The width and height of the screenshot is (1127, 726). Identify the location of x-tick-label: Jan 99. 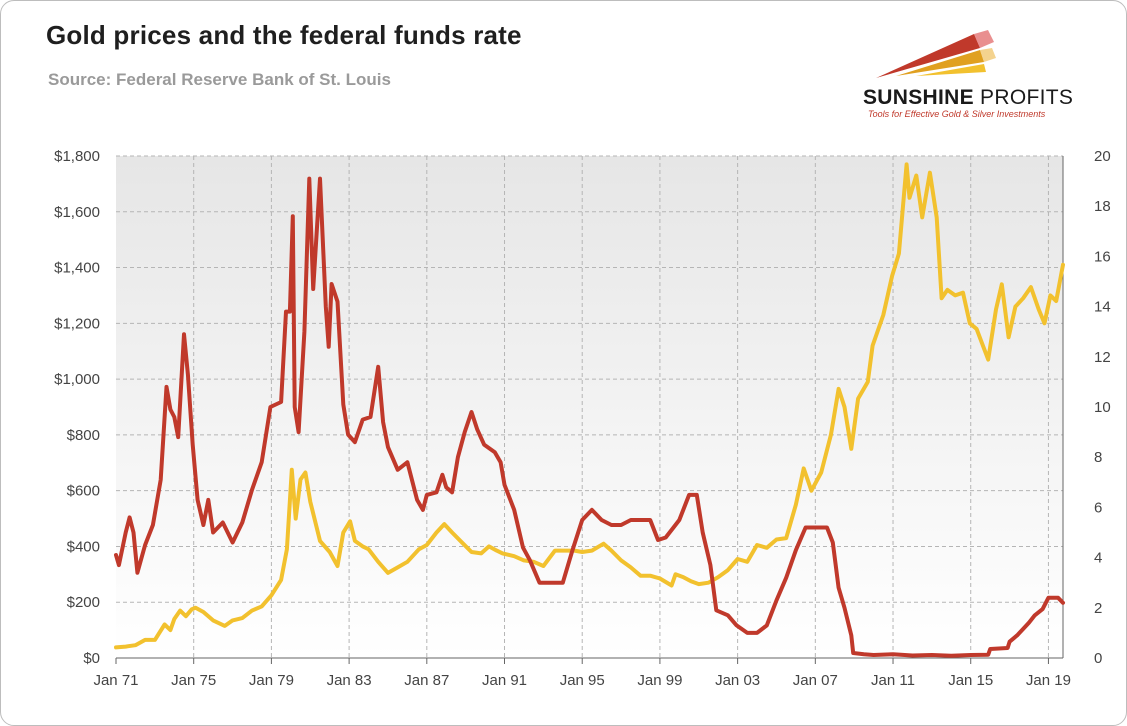
(659, 680).